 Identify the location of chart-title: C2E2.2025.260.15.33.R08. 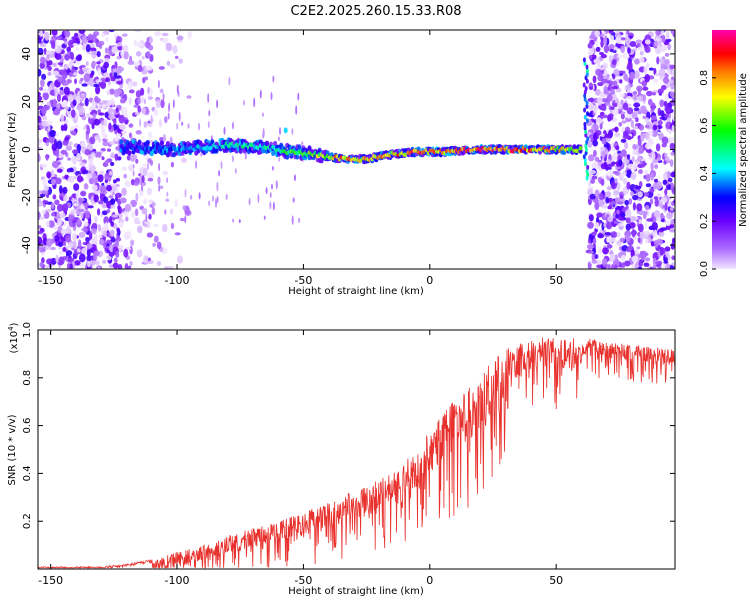
(375, 11).